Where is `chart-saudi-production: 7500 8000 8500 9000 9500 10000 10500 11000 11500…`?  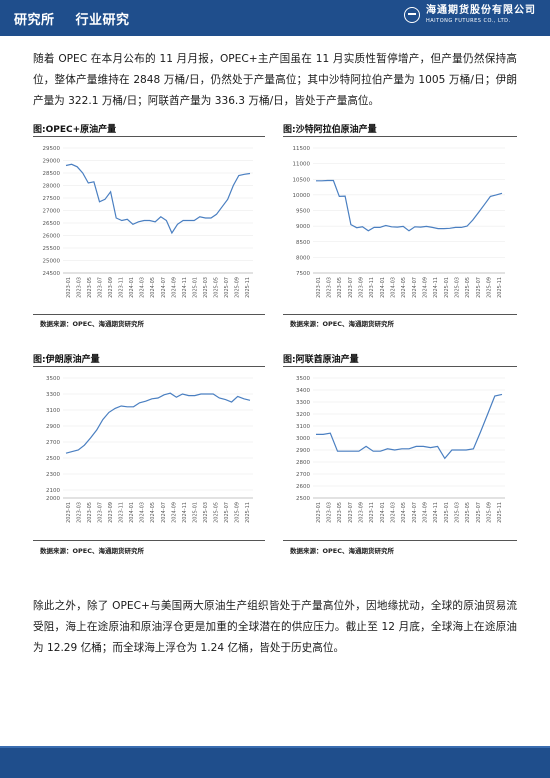 chart-saudi-production: 7500 8000 8500 9000 9500 10000 10500 11000 11500… is located at coordinates (399, 222).